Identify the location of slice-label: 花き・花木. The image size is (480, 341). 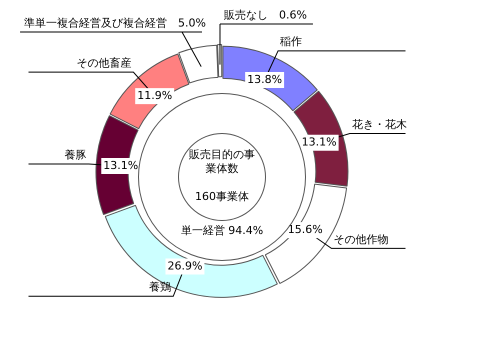
(379, 124).